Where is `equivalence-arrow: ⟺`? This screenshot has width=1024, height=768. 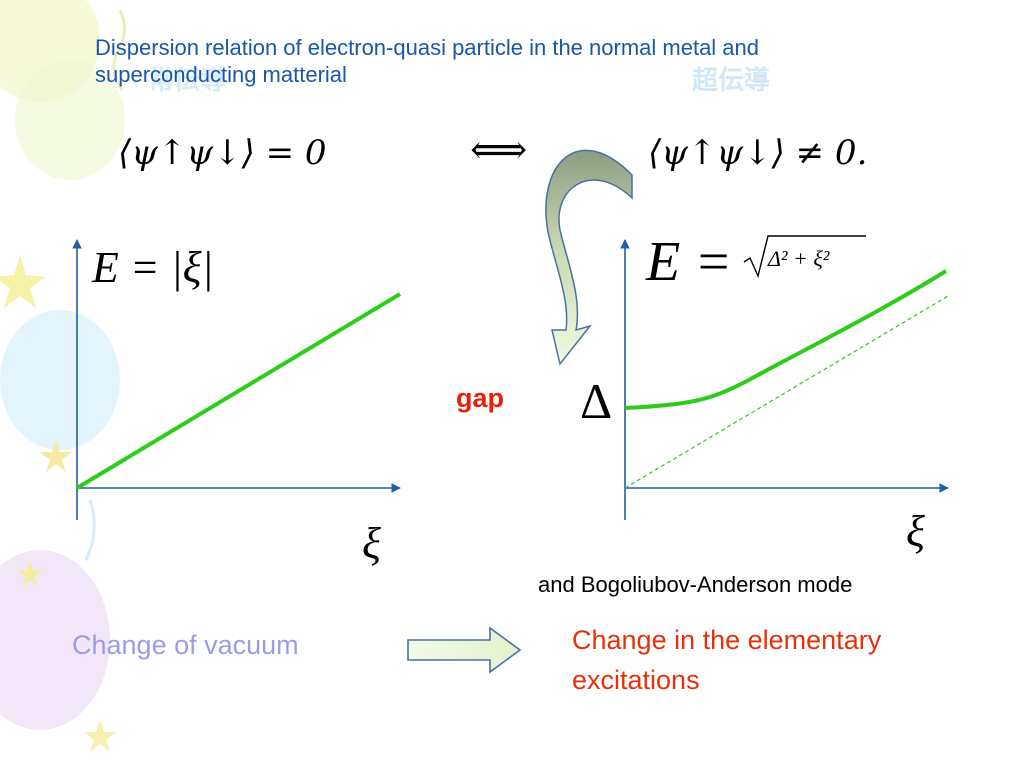
equivalence-arrow: ⟺ is located at coordinates (498, 150).